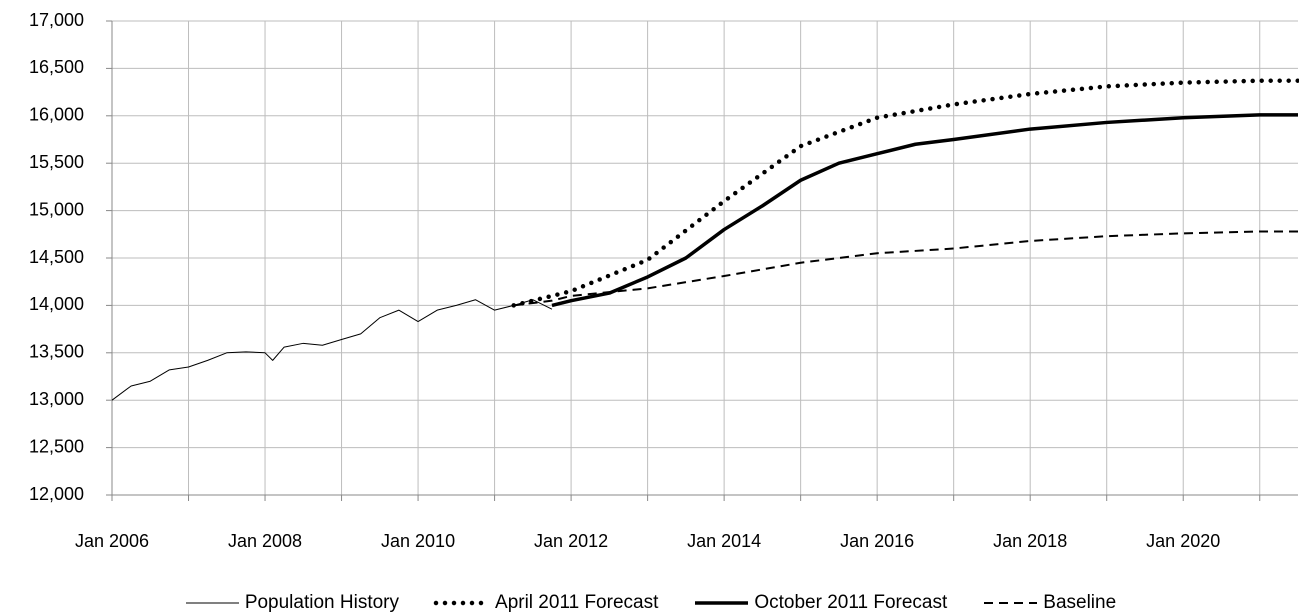 The width and height of the screenshot is (1299, 616). I want to click on x-tick-label: Jan 2012, so click(571, 541).